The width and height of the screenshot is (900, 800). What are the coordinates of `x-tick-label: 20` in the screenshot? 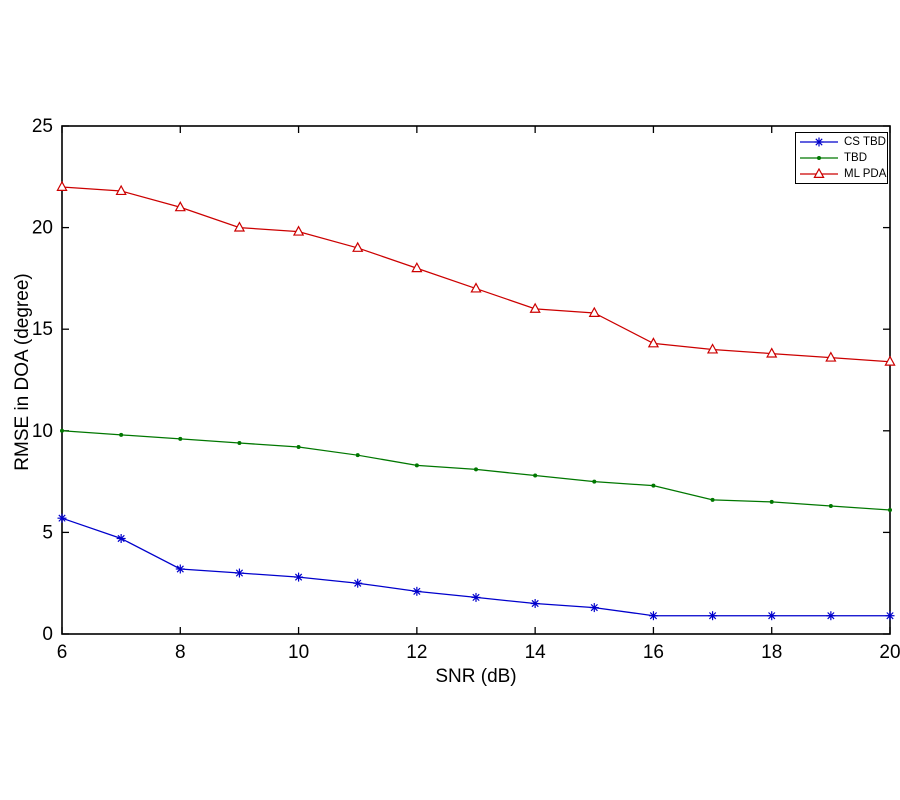 It's located at (889, 652).